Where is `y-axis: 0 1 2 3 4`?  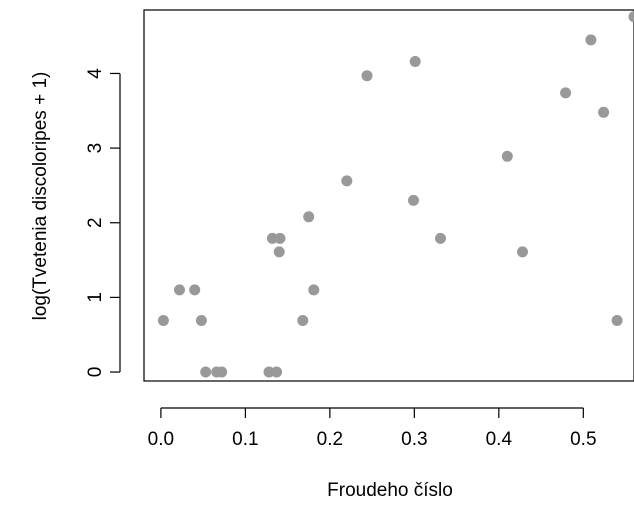
y-axis: 0 1 2 3 4 is located at coordinates (103, 223).